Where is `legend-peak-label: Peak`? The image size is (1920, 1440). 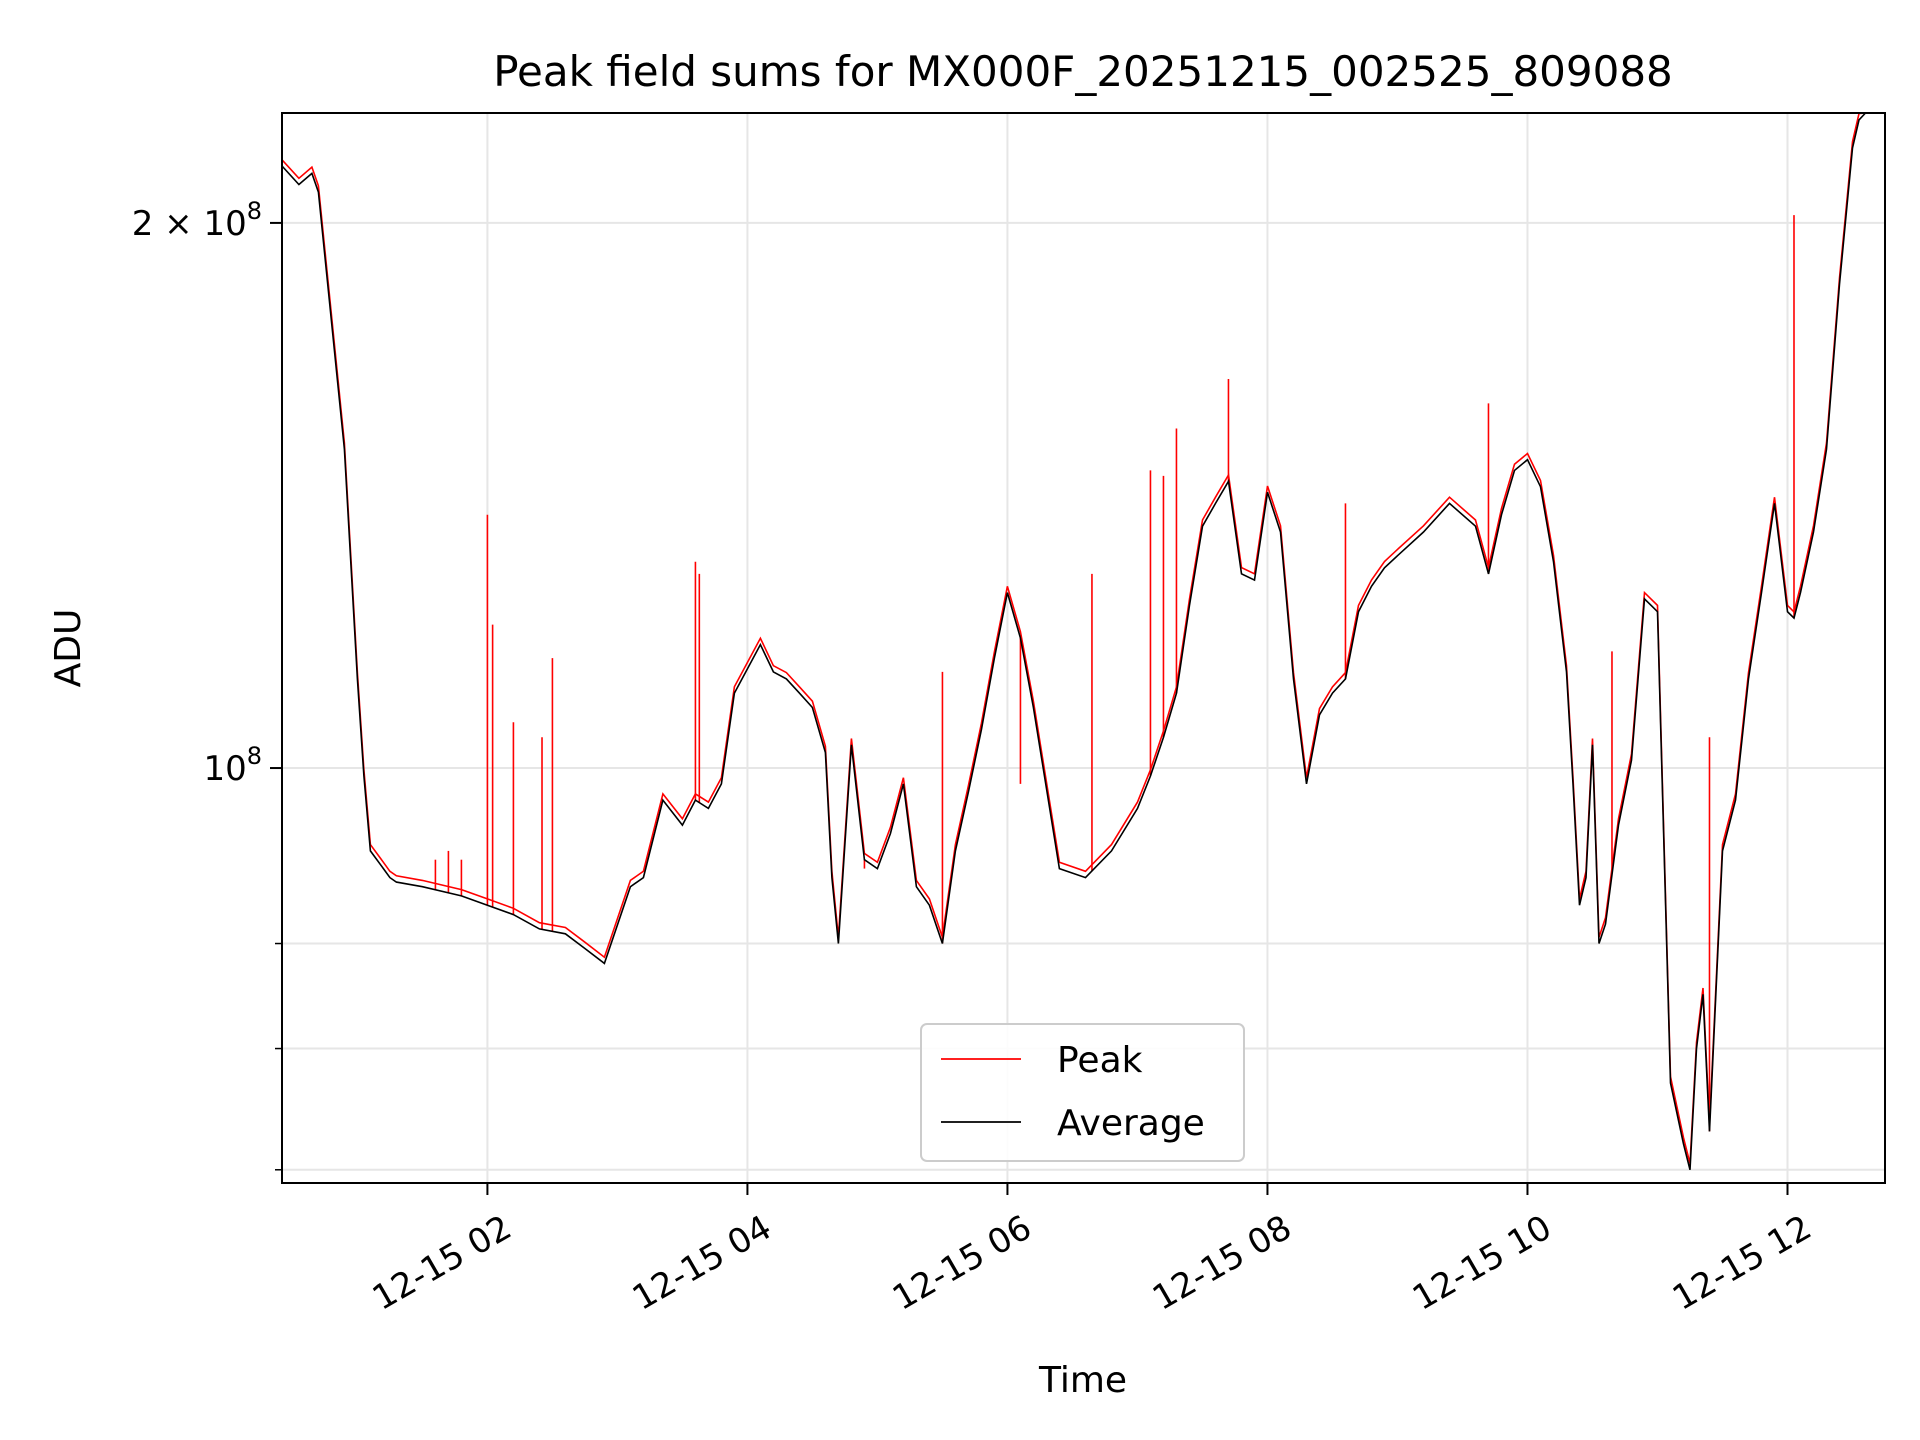
legend-peak-label: Peak is located at coordinates (1100, 1060).